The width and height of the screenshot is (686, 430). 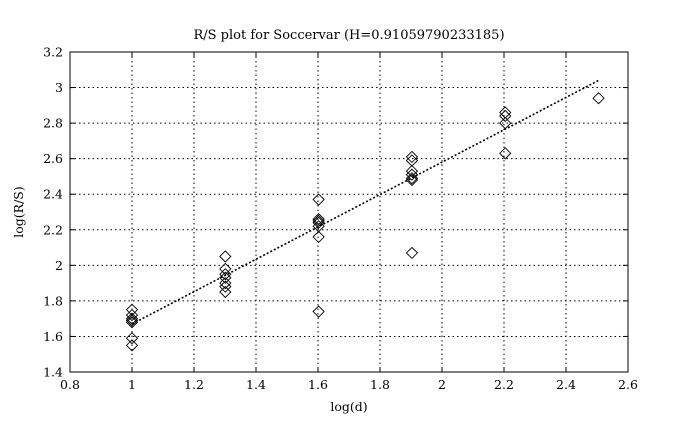 What do you see at coordinates (132, 384) in the screenshot?
I see `x-tick-label: 1` at bounding box center [132, 384].